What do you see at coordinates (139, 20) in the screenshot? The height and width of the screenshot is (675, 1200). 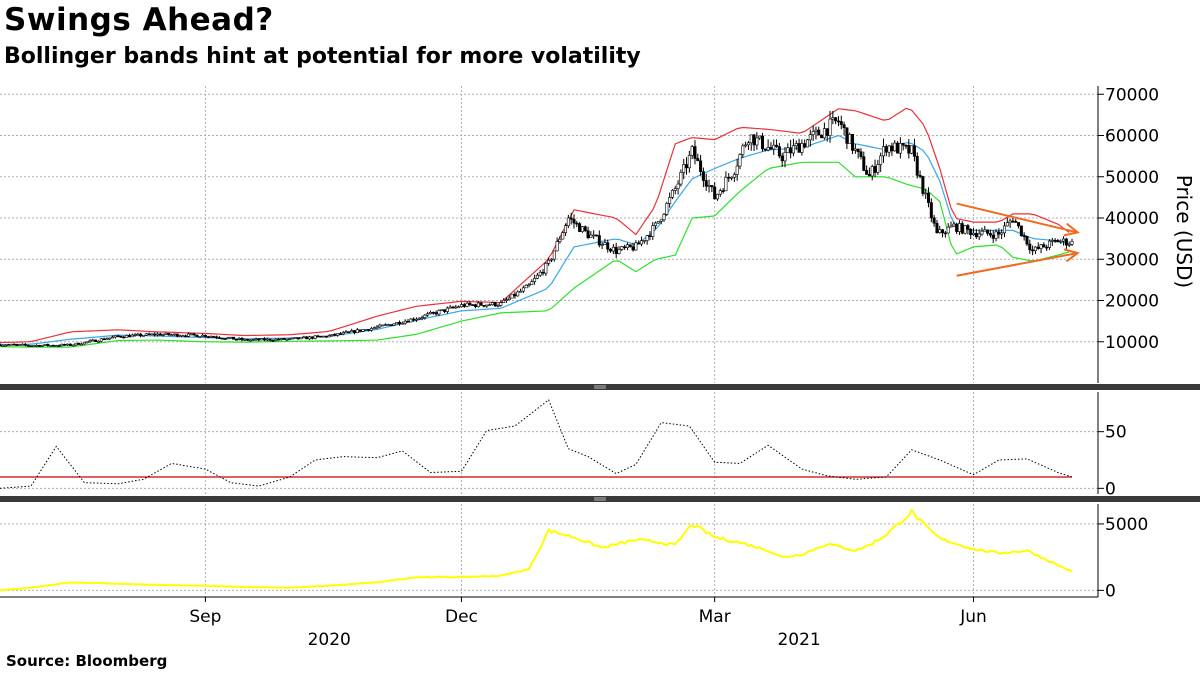 I see `chart-title: Swings Ahead?` at bounding box center [139, 20].